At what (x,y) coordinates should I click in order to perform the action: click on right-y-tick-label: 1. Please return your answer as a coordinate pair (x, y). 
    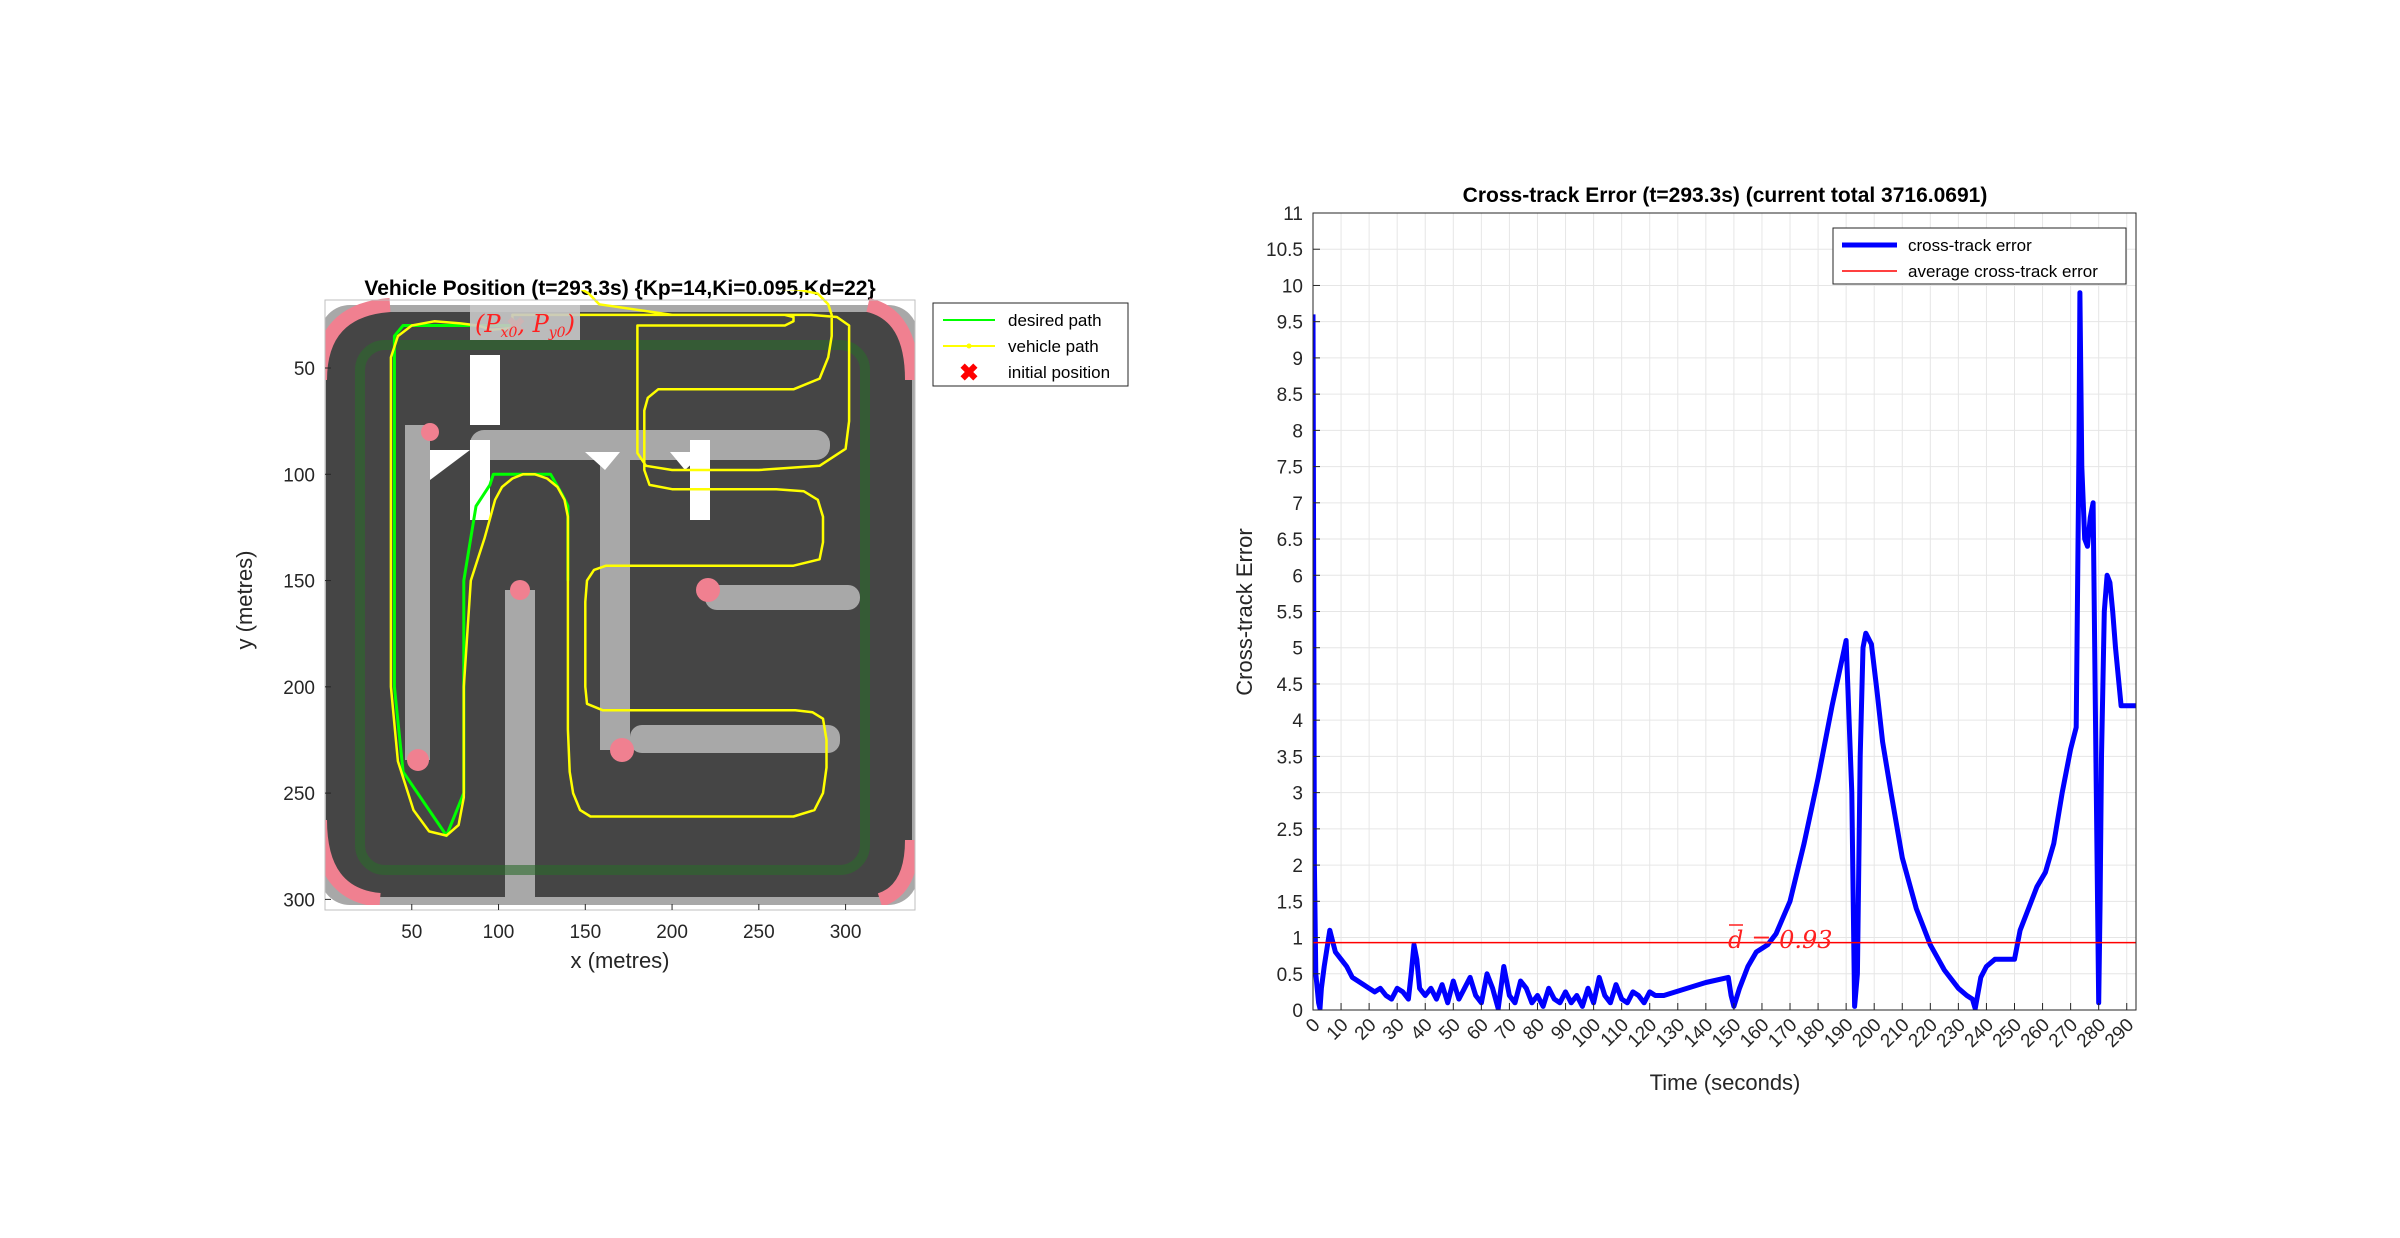
    Looking at the image, I should click on (1297, 939).